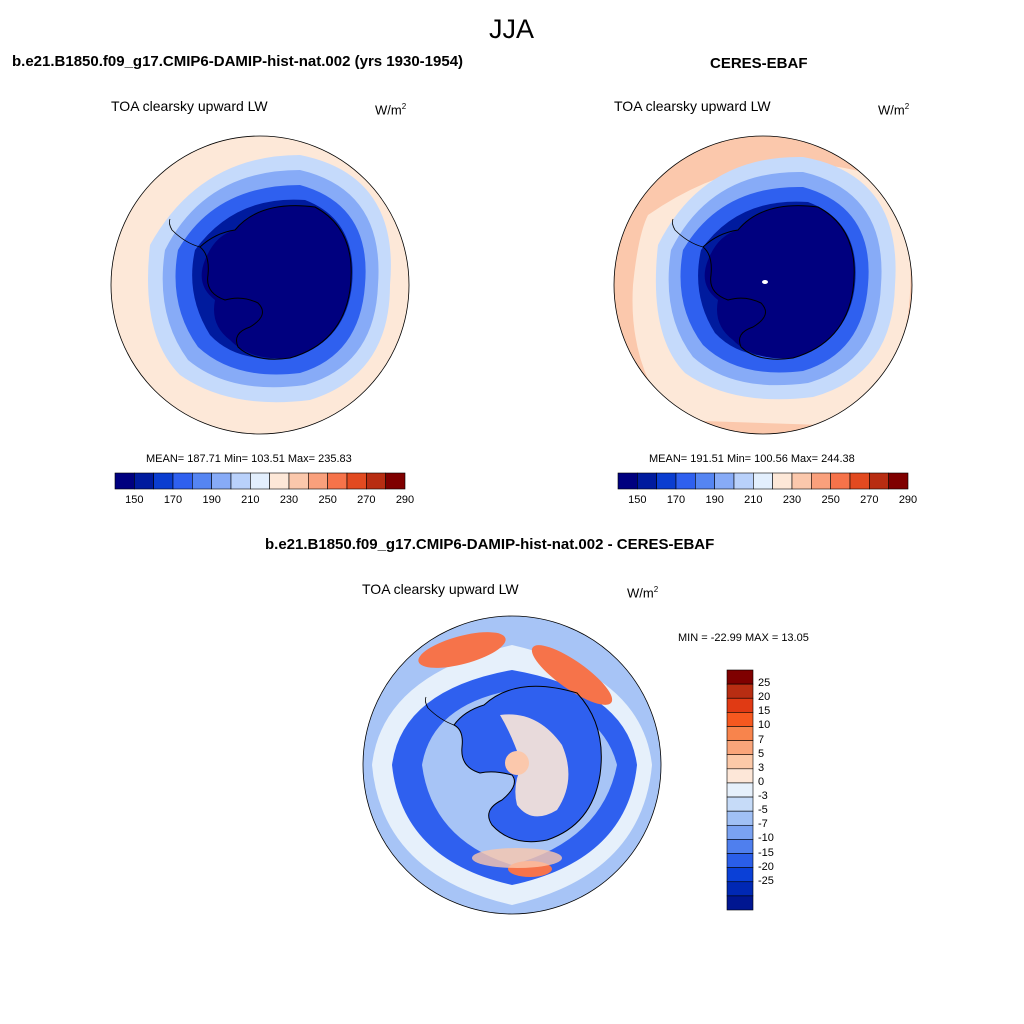 This screenshot has width=1024, height=1024. I want to click on panel-model-stats: MEAN= 187.71 Min= 103.51 Max= 235.83, so click(249, 459).